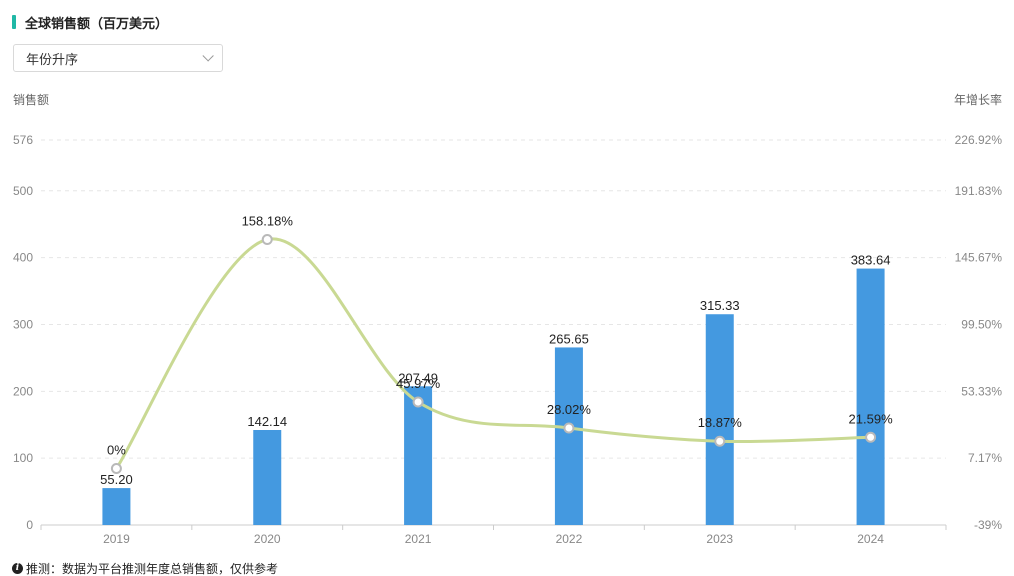  What do you see at coordinates (569, 409) in the screenshot?
I see `growth-rate-label: 28.02%` at bounding box center [569, 409].